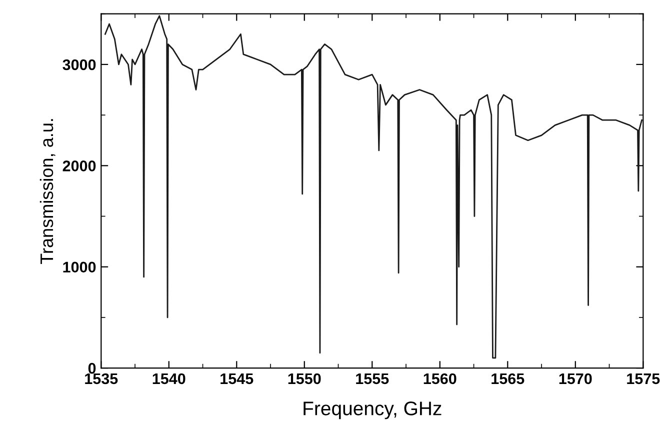 This screenshot has width=661, height=433. What do you see at coordinates (643, 378) in the screenshot?
I see `x-tick-label: 1575` at bounding box center [643, 378].